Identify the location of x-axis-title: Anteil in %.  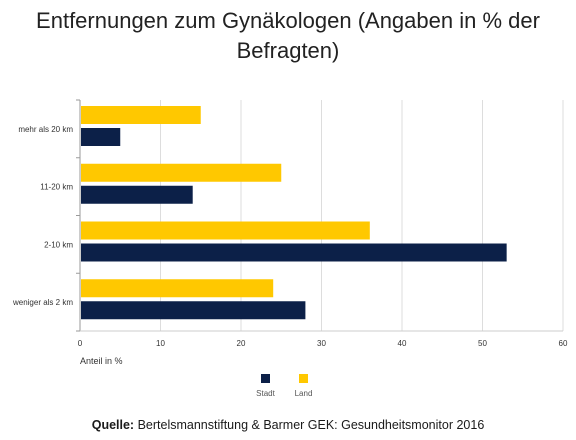
(101, 361).